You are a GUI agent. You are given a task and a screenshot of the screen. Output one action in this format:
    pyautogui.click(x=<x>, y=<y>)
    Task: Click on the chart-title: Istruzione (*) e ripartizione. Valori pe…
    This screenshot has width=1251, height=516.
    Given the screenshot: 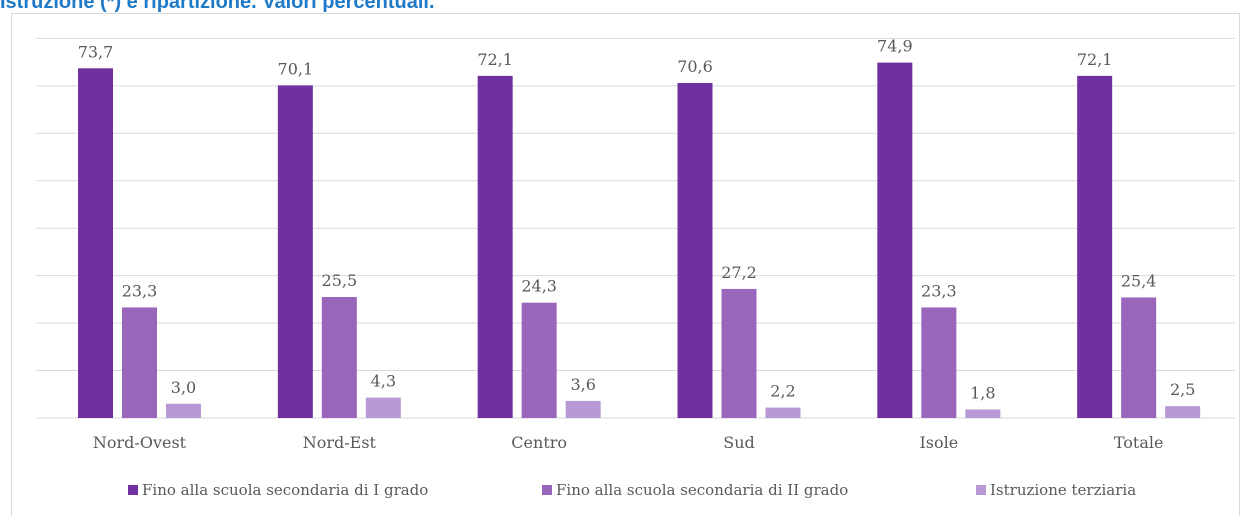 What is the action you would take?
    pyautogui.click(x=217, y=6)
    